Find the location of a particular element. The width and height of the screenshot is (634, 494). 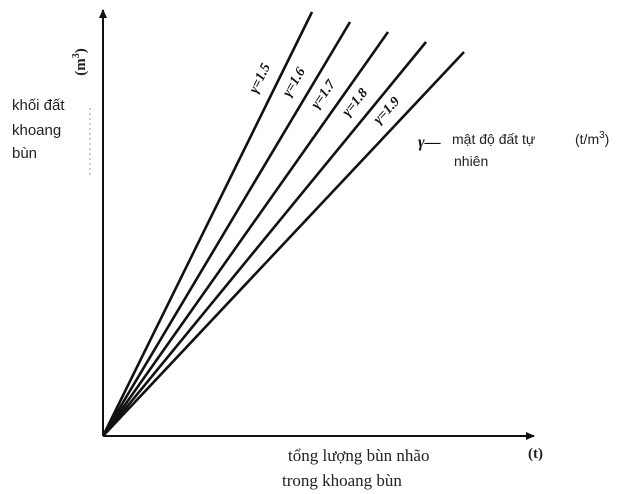

legend-text-line-2: nhiên is located at coordinates (471, 161).